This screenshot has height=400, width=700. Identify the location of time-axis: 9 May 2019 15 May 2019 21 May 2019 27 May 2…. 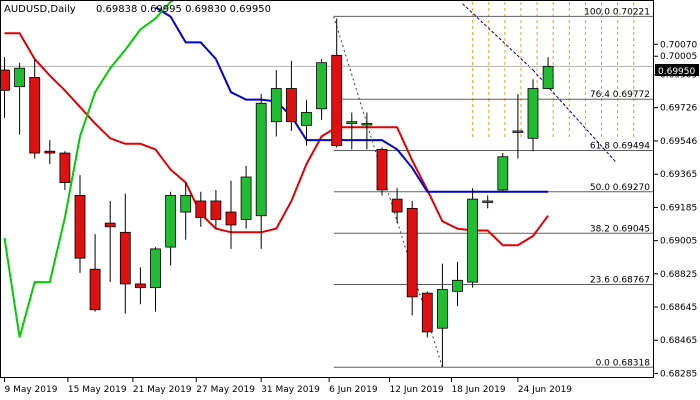
(288, 386).